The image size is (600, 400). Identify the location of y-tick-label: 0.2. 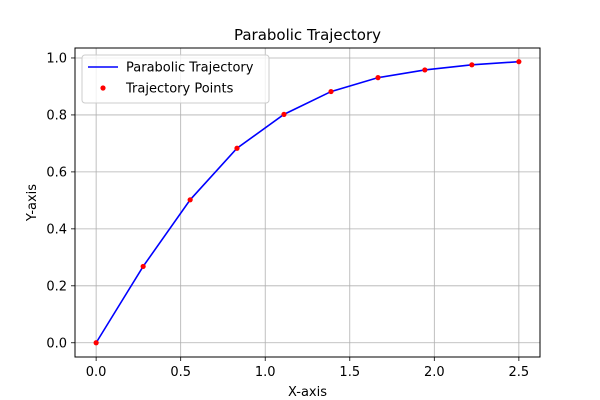
(56, 286).